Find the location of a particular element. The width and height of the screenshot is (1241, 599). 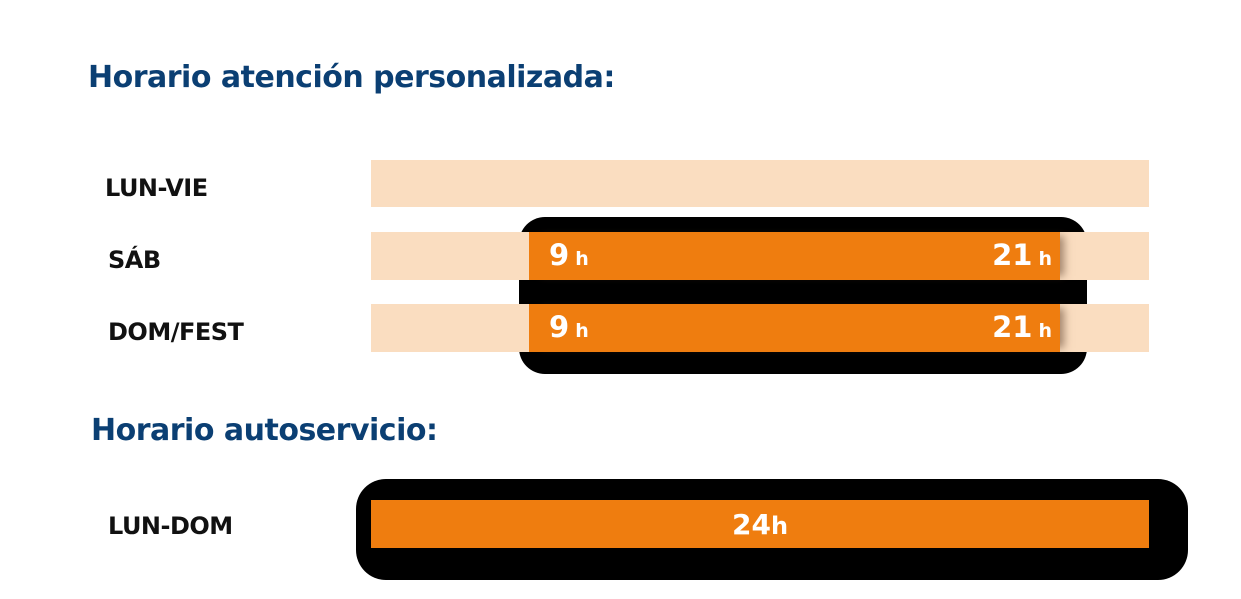

close-time-dom-fest: 21 h is located at coordinates (1022, 327).